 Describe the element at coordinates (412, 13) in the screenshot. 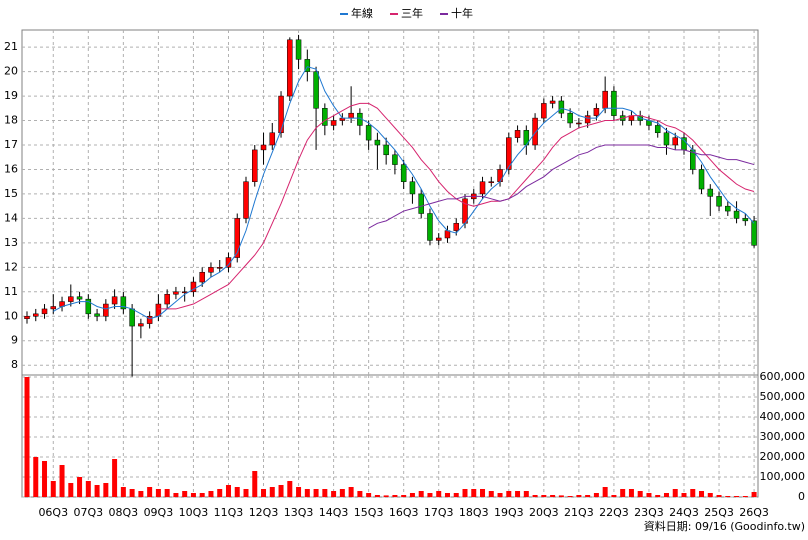

I see `legend-label: 三年` at that location.